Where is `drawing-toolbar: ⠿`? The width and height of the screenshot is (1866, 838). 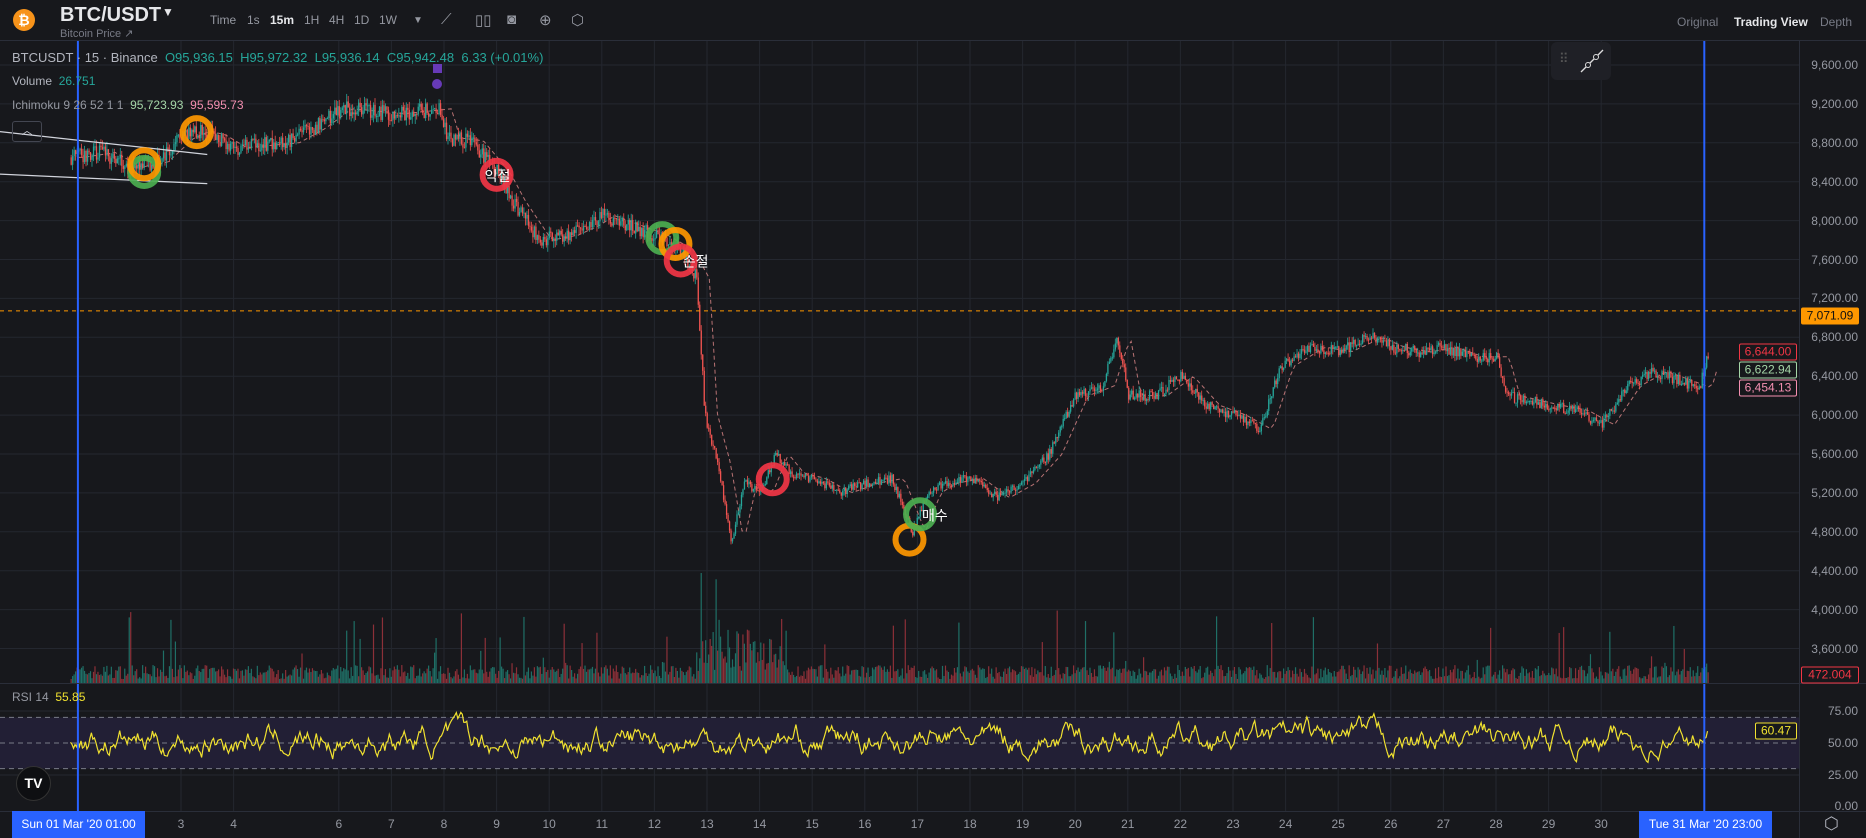 drawing-toolbar: ⠿ is located at coordinates (1581, 61).